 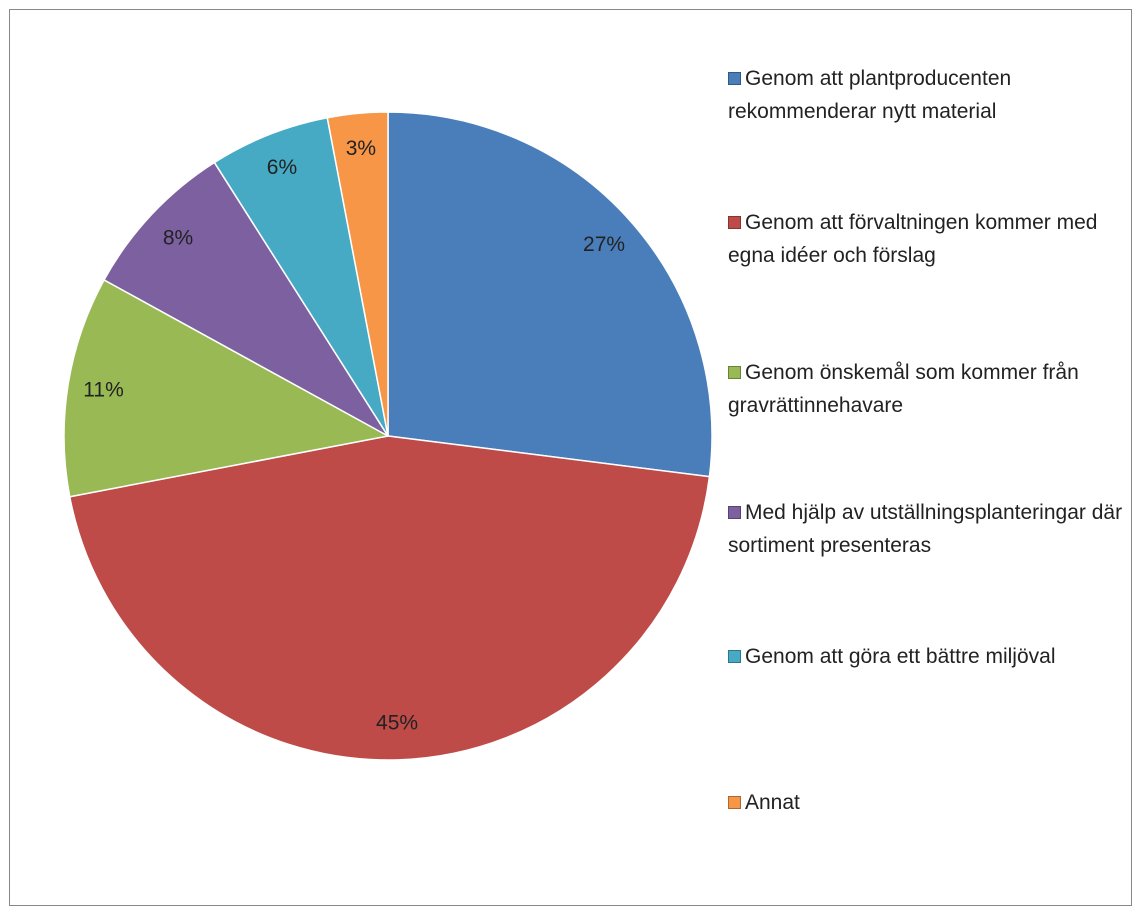 I want to click on legend-entry: Genom att göra ett bättre miljöval, so click(x=925, y=656).